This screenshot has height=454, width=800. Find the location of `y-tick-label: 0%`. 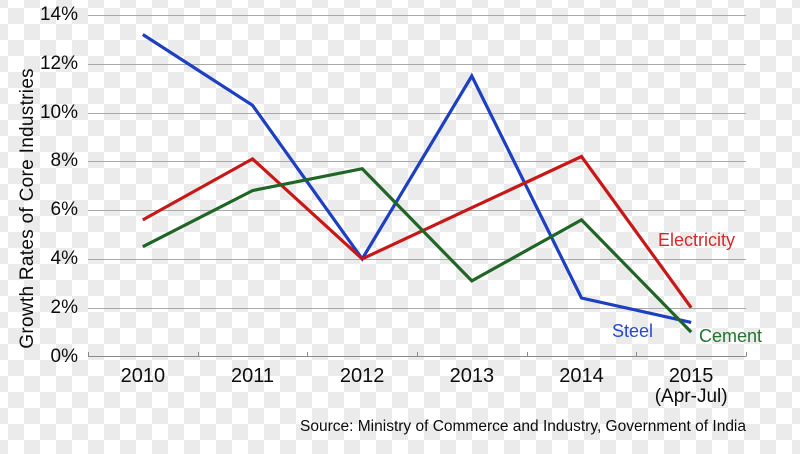

y-tick-label: 0% is located at coordinates (64, 356).